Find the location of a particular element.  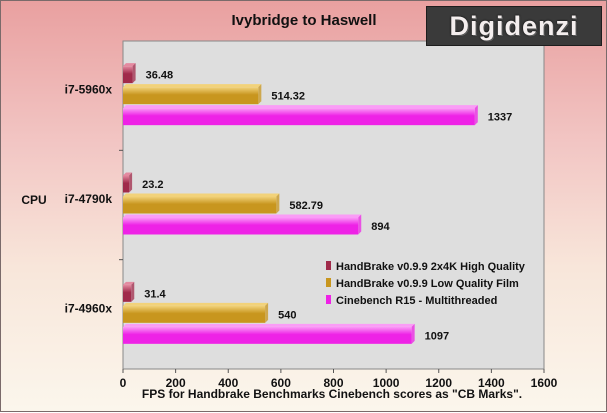

x-tick-label: 1400 is located at coordinates (491, 383).